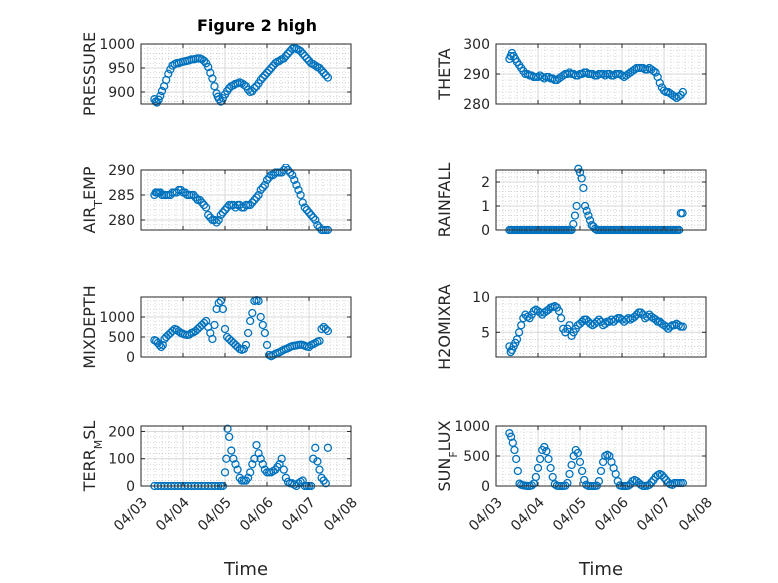 This screenshot has height=583, width=778. What do you see at coordinates (601, 327) in the screenshot?
I see `axes-box` at bounding box center [601, 327].